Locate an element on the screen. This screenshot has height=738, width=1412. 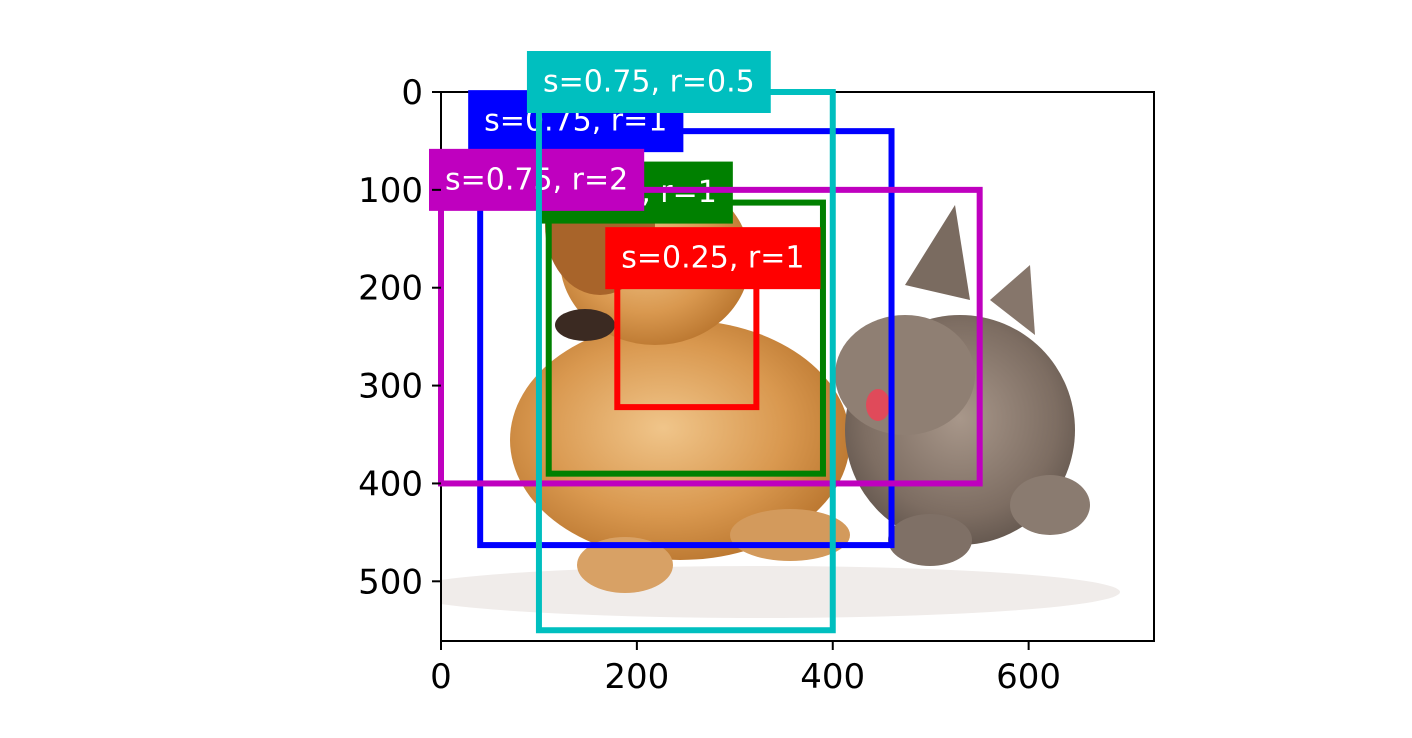
box-label: s=0.75, r=0.5 is located at coordinates (648, 82).